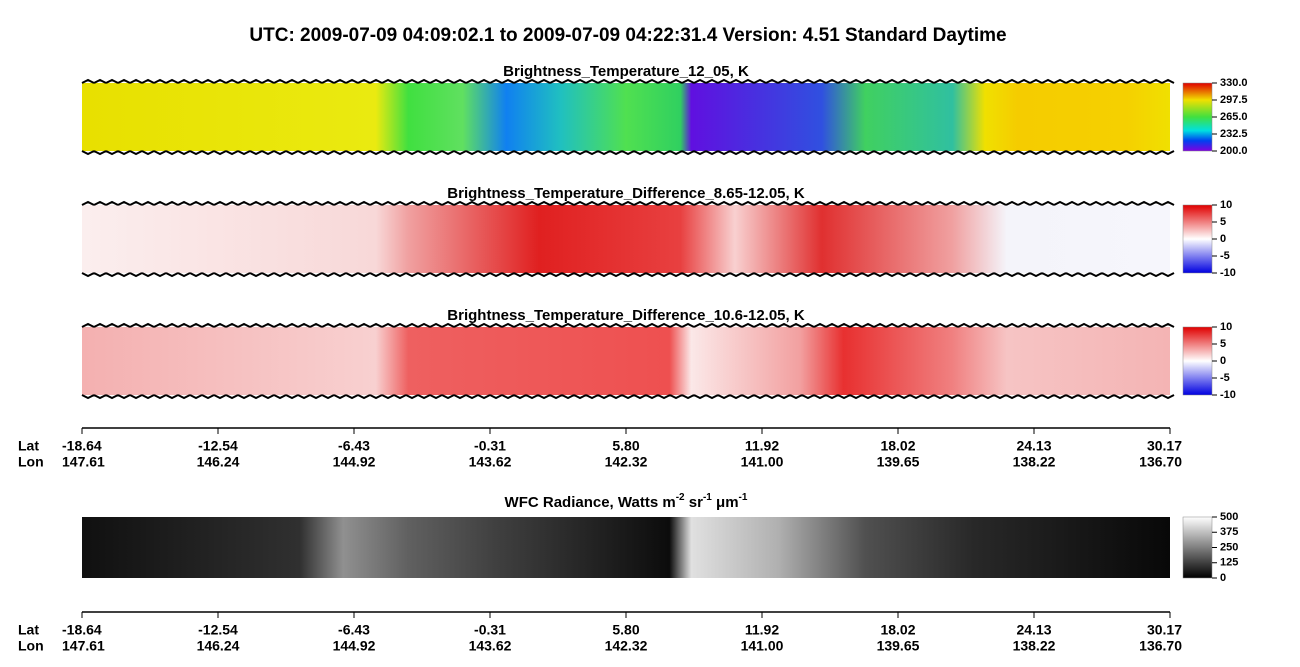 This screenshot has height=667, width=1300. What do you see at coordinates (725, 502) in the screenshot?
I see `title-part: μm` at bounding box center [725, 502].